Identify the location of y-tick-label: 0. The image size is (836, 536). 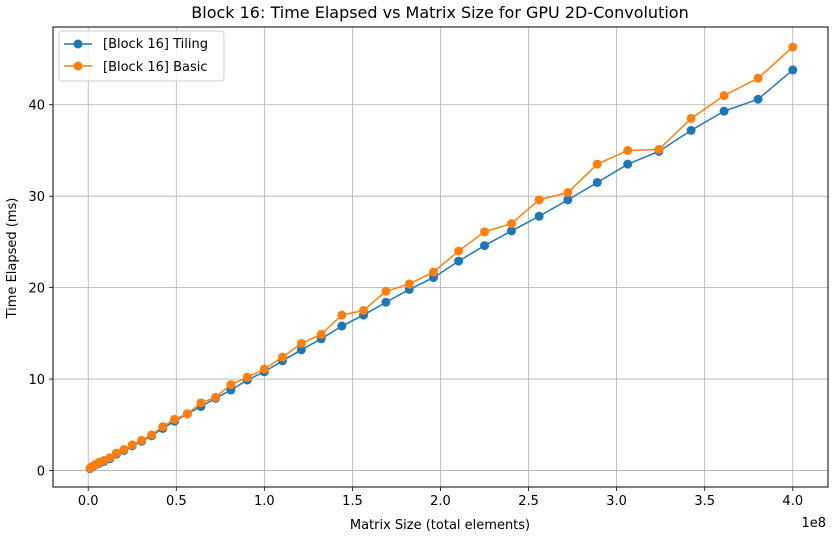
(41, 472).